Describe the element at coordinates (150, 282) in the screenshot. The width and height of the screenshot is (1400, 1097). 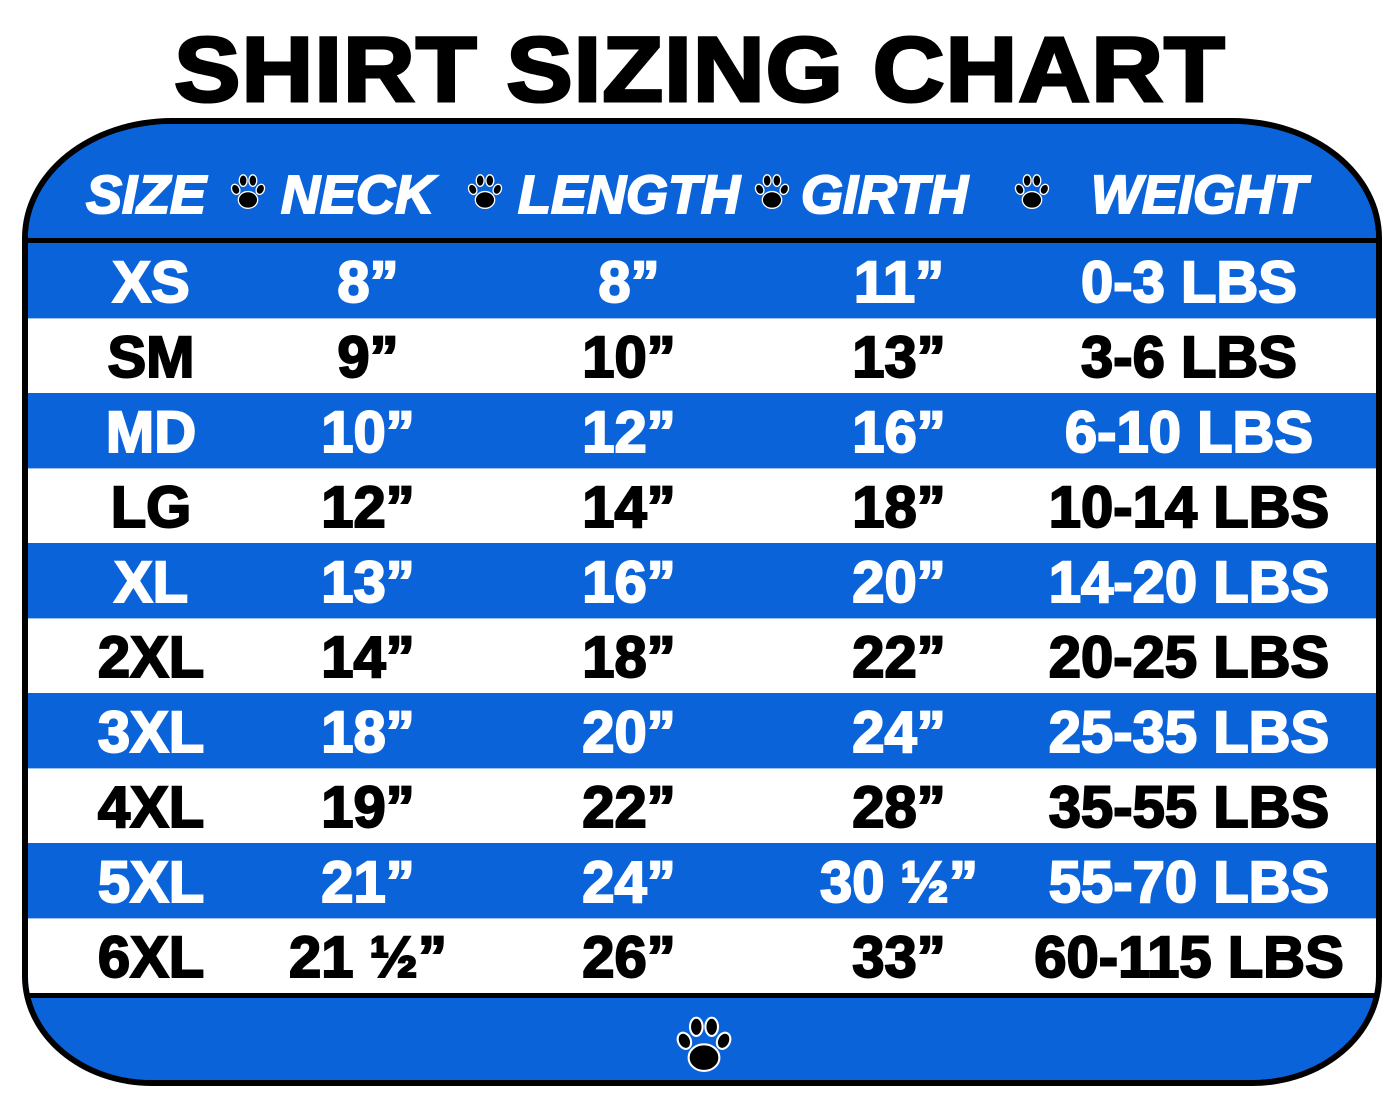
I see `cell-size: XS` at that location.